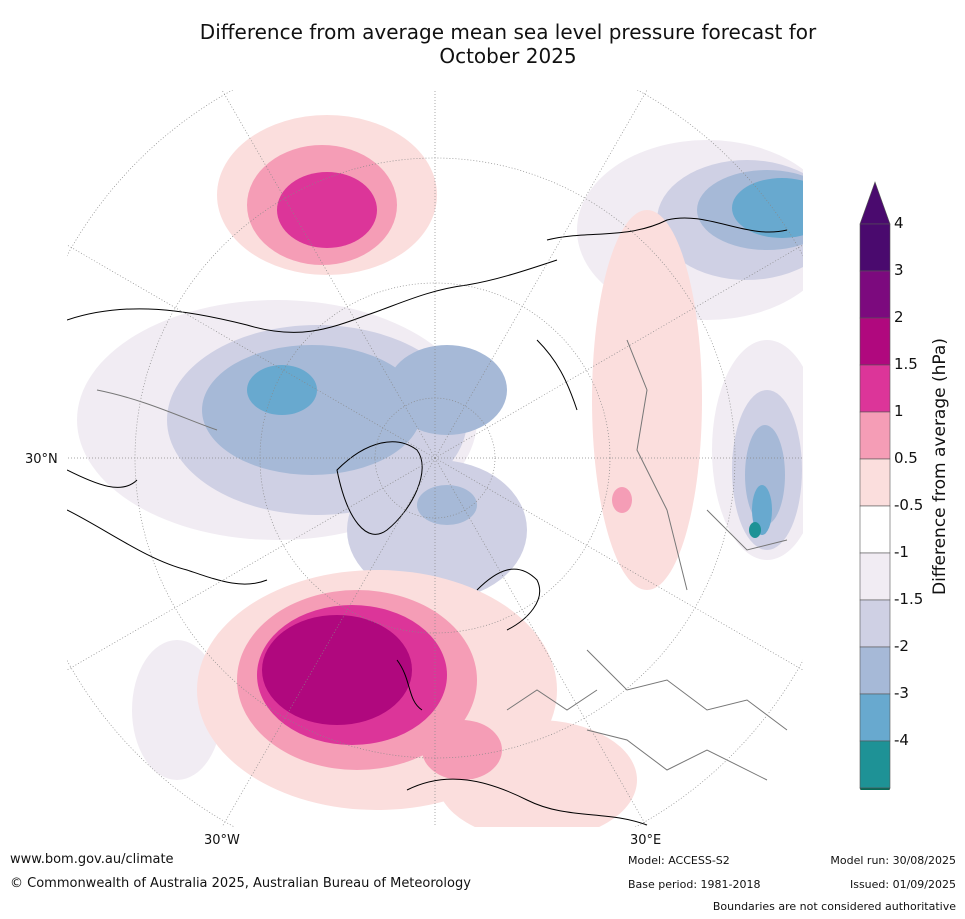 The height and width of the screenshot is (919, 965). What do you see at coordinates (901, 740) in the screenshot?
I see `colorbar-tick-label: -4` at bounding box center [901, 740].